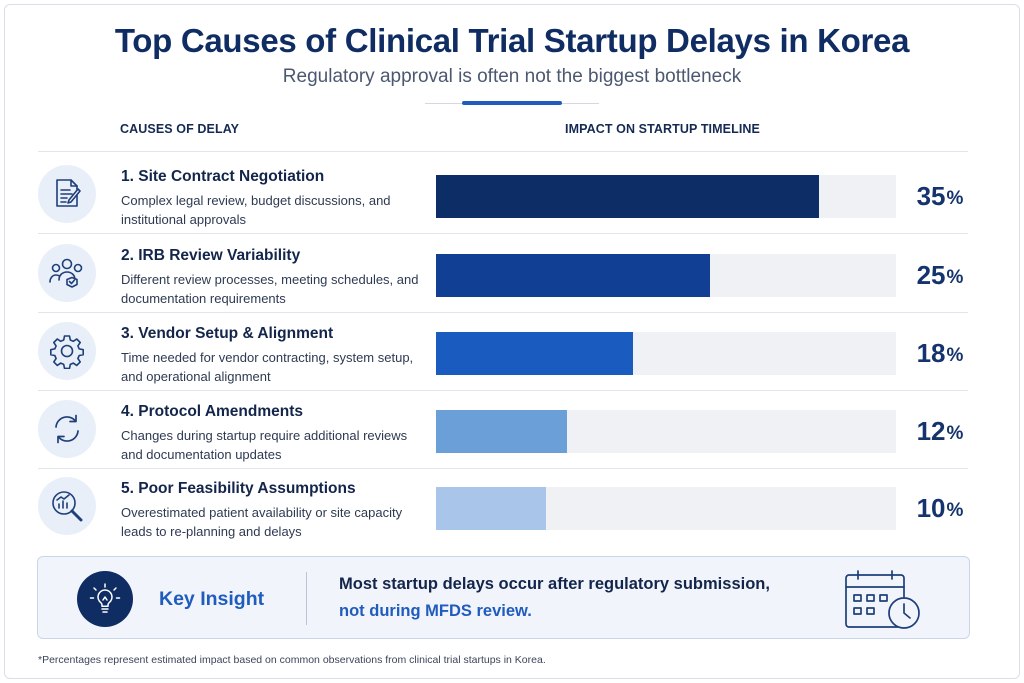 The height and width of the screenshot is (683, 1024). I want to click on cause-title: 5. Poor Feasibility Assumptions, so click(238, 488).